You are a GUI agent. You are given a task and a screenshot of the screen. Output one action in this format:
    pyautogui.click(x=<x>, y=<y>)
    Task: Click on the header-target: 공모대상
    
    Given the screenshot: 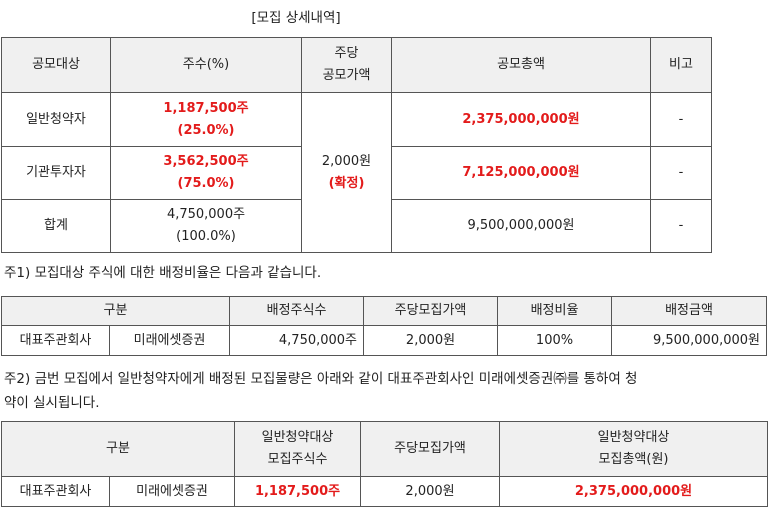 What is the action you would take?
    pyautogui.click(x=56, y=65)
    